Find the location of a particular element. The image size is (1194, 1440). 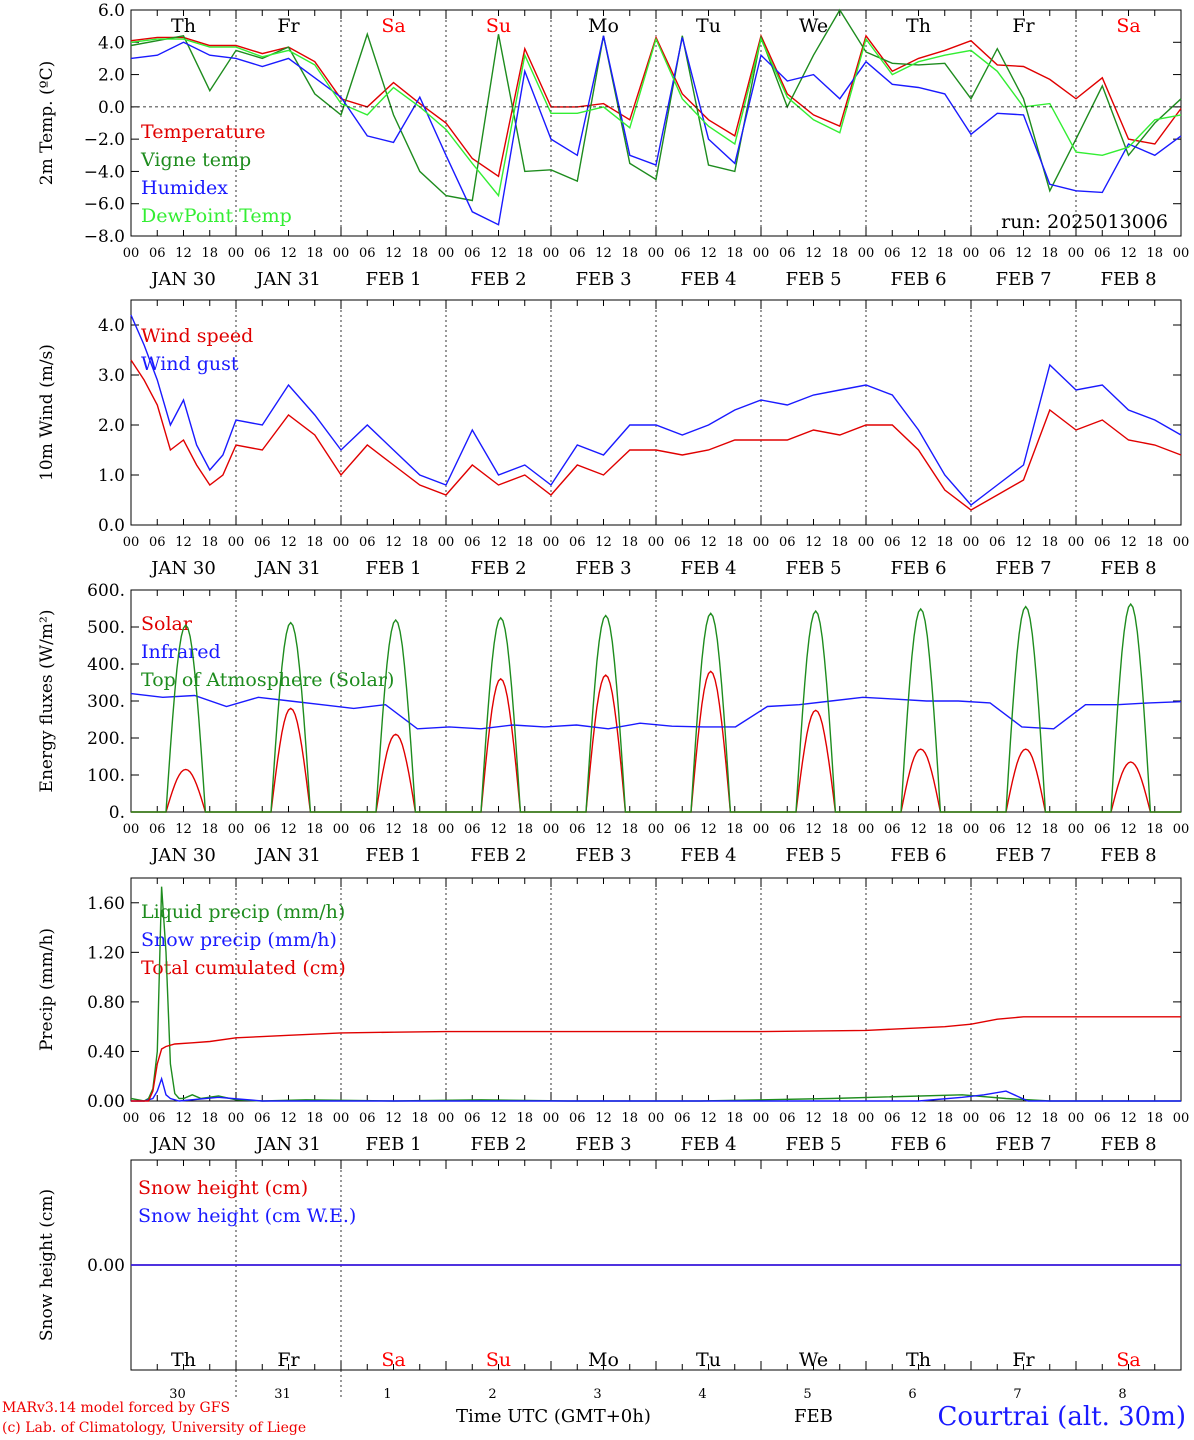

credit-line-1: MARv3.14 model forced by GFS is located at coordinates (116, 1408).